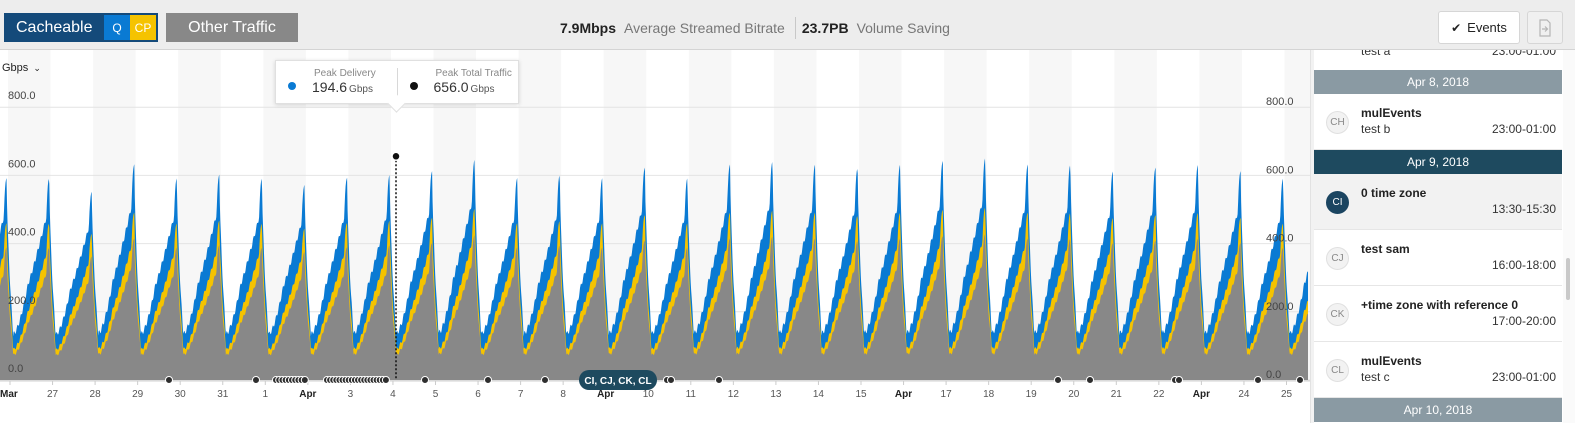  I want to click on tooltip-total-value: 656.0, so click(451, 86).